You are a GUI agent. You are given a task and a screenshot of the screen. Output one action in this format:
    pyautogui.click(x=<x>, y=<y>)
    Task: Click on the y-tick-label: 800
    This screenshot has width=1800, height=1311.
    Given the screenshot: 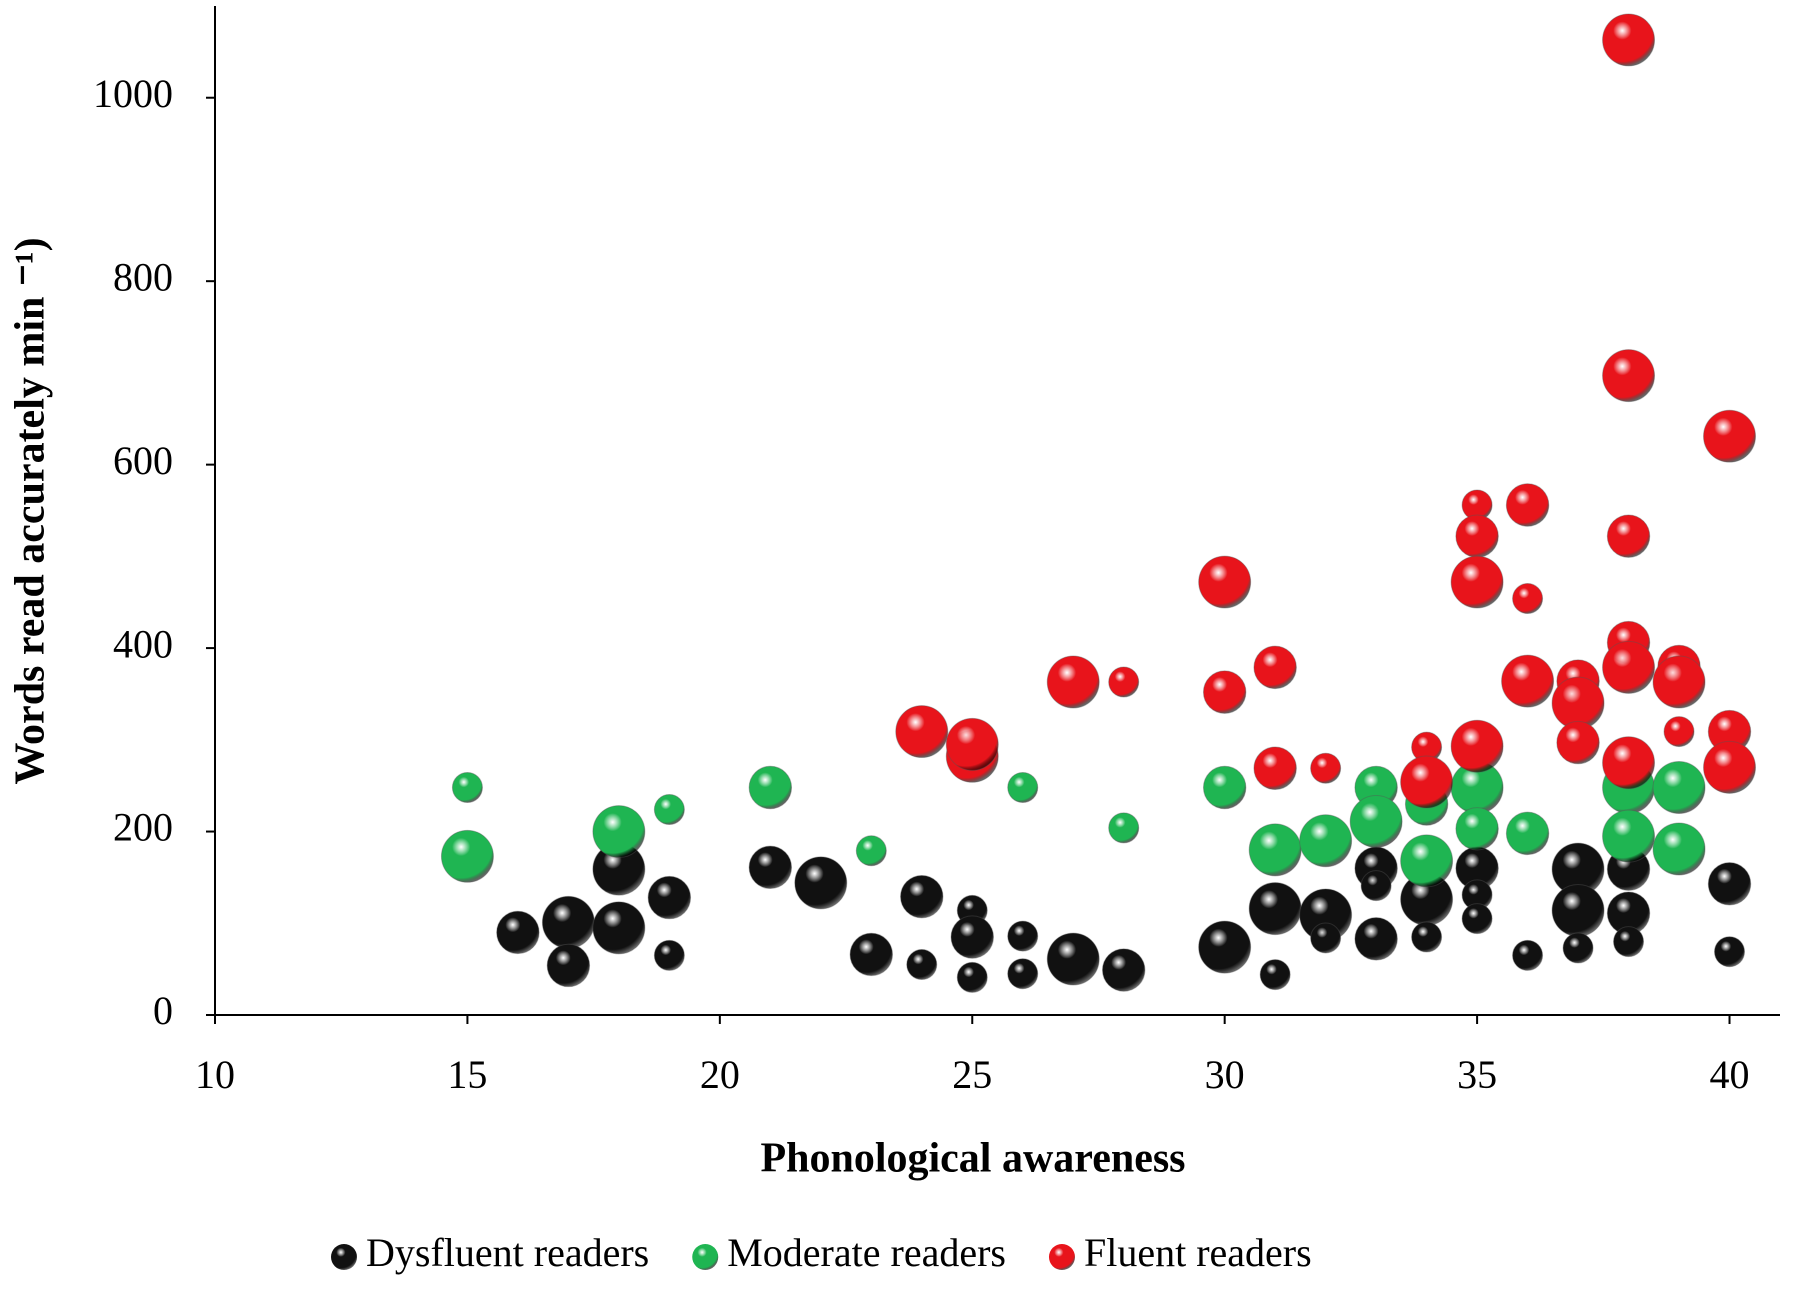 What is the action you would take?
    pyautogui.click(x=143, y=276)
    